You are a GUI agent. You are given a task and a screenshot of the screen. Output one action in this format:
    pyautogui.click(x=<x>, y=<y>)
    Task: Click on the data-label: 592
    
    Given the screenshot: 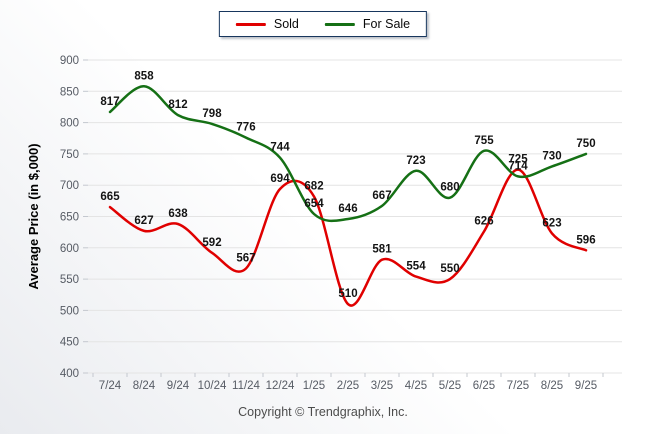 What is the action you would take?
    pyautogui.click(x=211, y=243)
    